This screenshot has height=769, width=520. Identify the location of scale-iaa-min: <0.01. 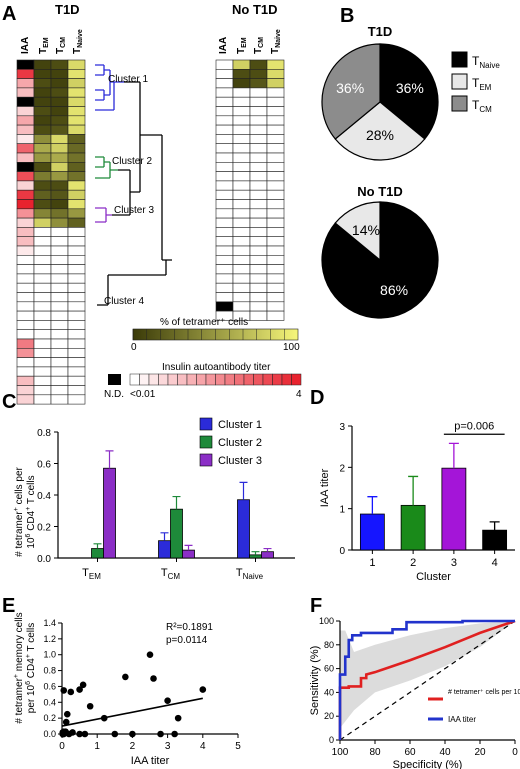
(143, 394).